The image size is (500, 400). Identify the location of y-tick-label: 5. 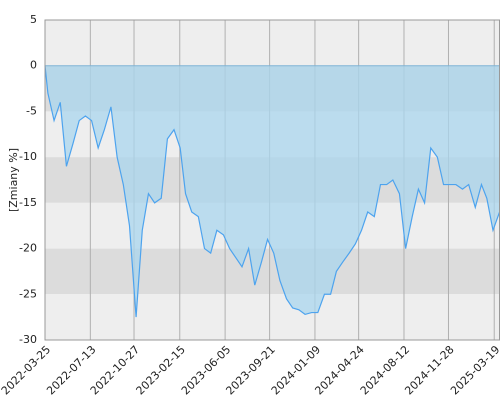
(33, 19).